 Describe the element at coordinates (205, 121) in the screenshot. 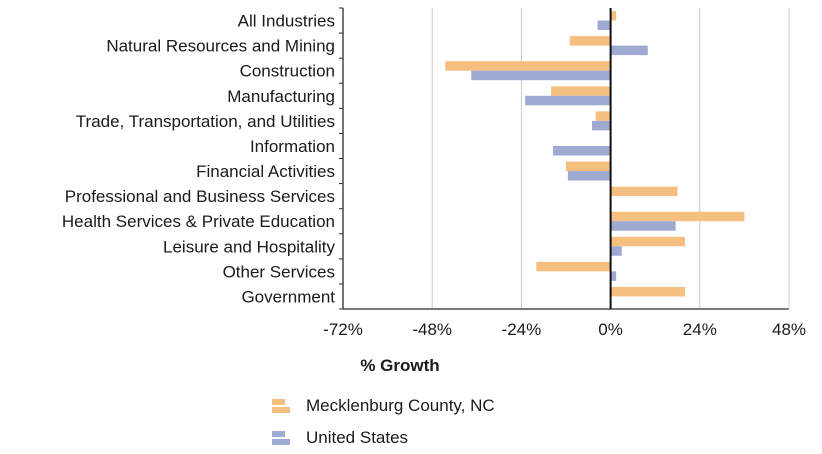

I see `category-label: Trade, Transportation, and Utilities` at that location.